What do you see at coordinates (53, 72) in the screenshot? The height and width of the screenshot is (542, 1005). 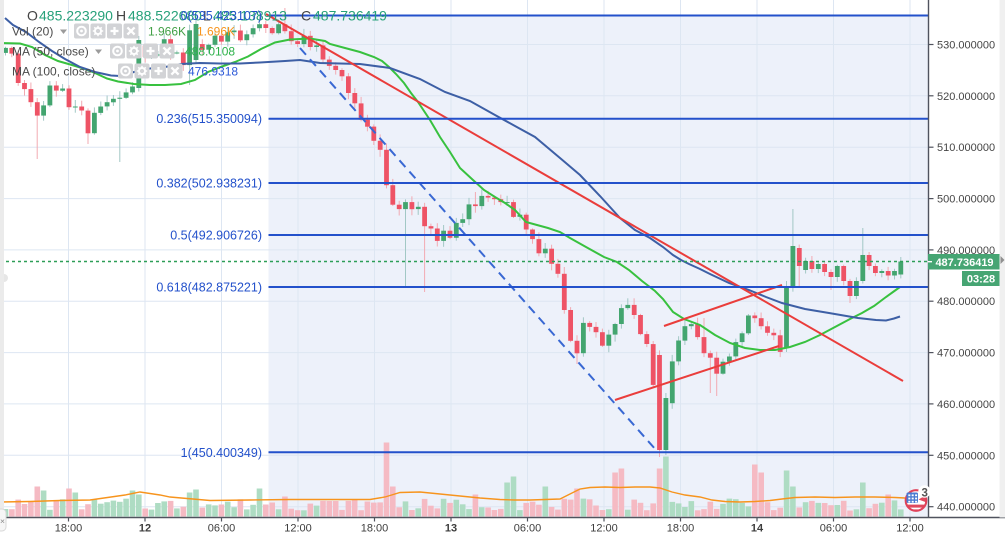 I see `svg-text: MA (100, close)` at bounding box center [53, 72].